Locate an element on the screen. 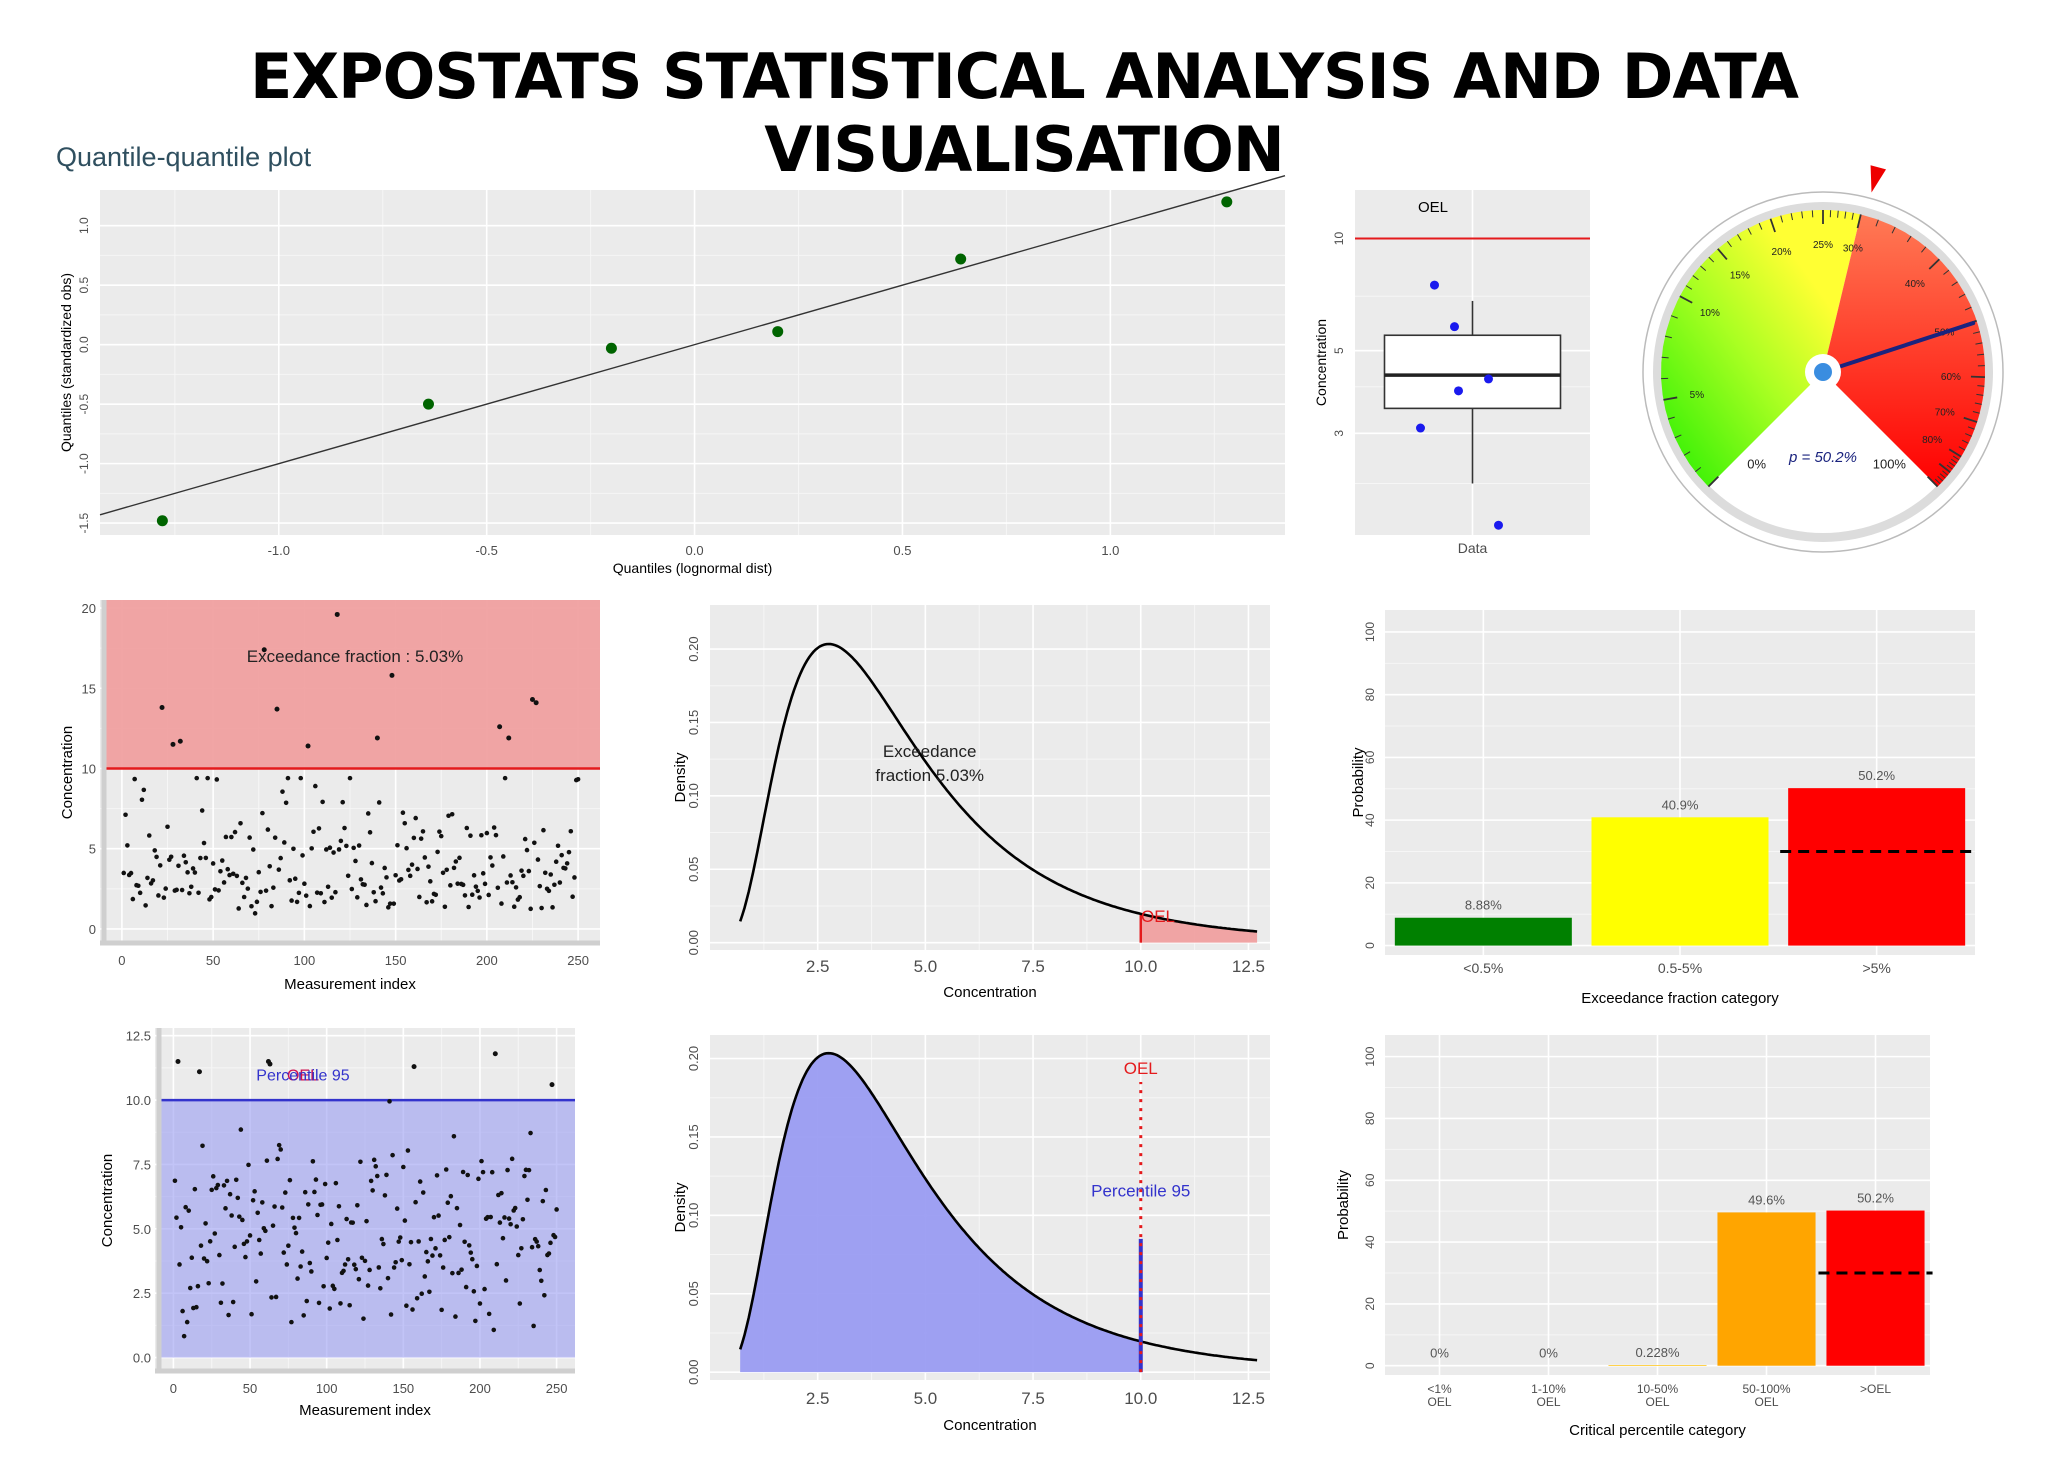 This screenshot has height=1467, width=2048. x-tick-label: 100 is located at coordinates (305, 960).